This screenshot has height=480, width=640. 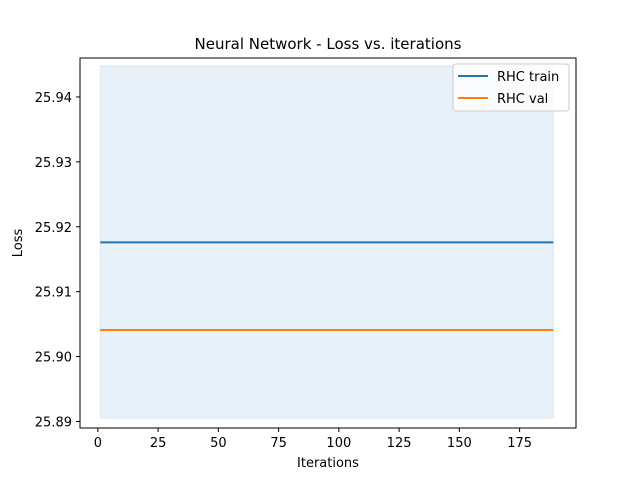 What do you see at coordinates (158, 443) in the screenshot?
I see `x-tick-label: 25` at bounding box center [158, 443].